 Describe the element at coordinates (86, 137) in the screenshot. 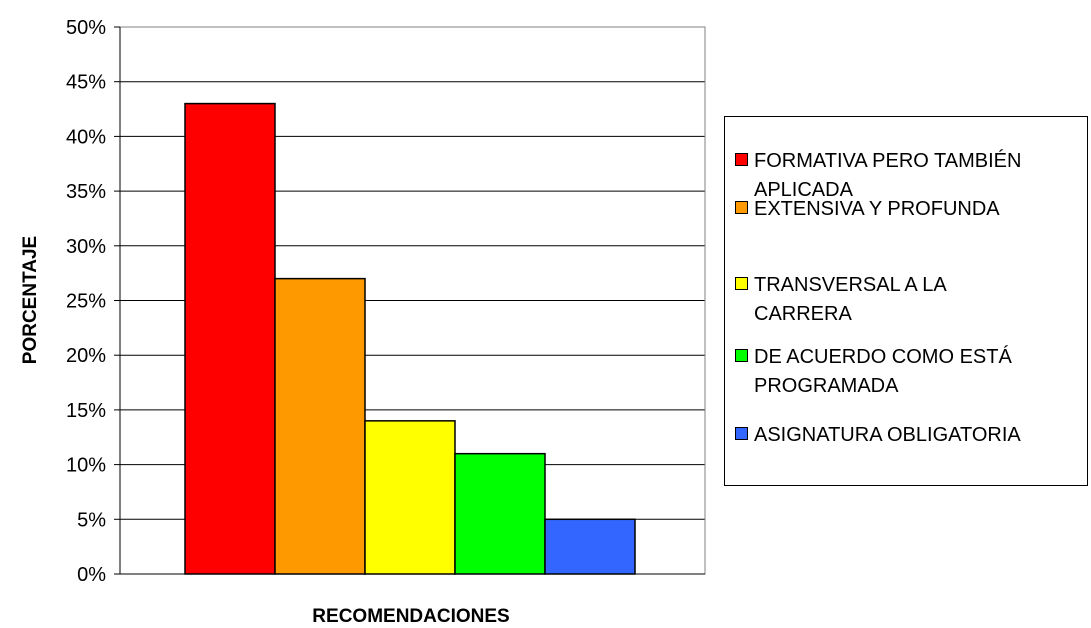

I see `y-tick-label: 40%` at that location.